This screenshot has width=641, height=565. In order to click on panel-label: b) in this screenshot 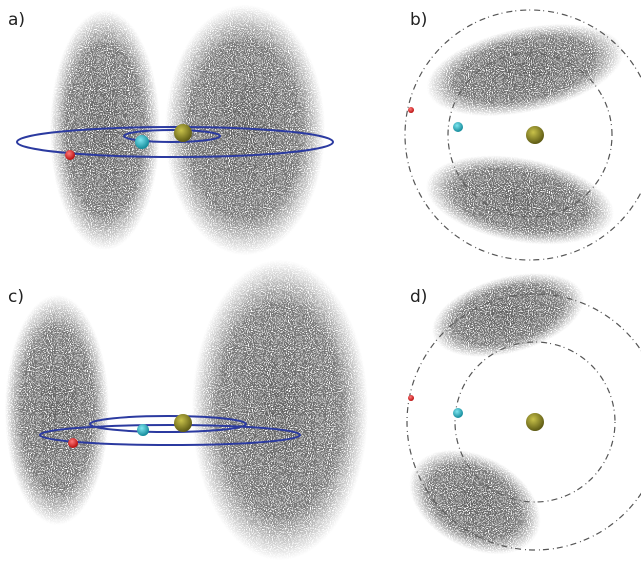, I will do `click(418, 20)`.